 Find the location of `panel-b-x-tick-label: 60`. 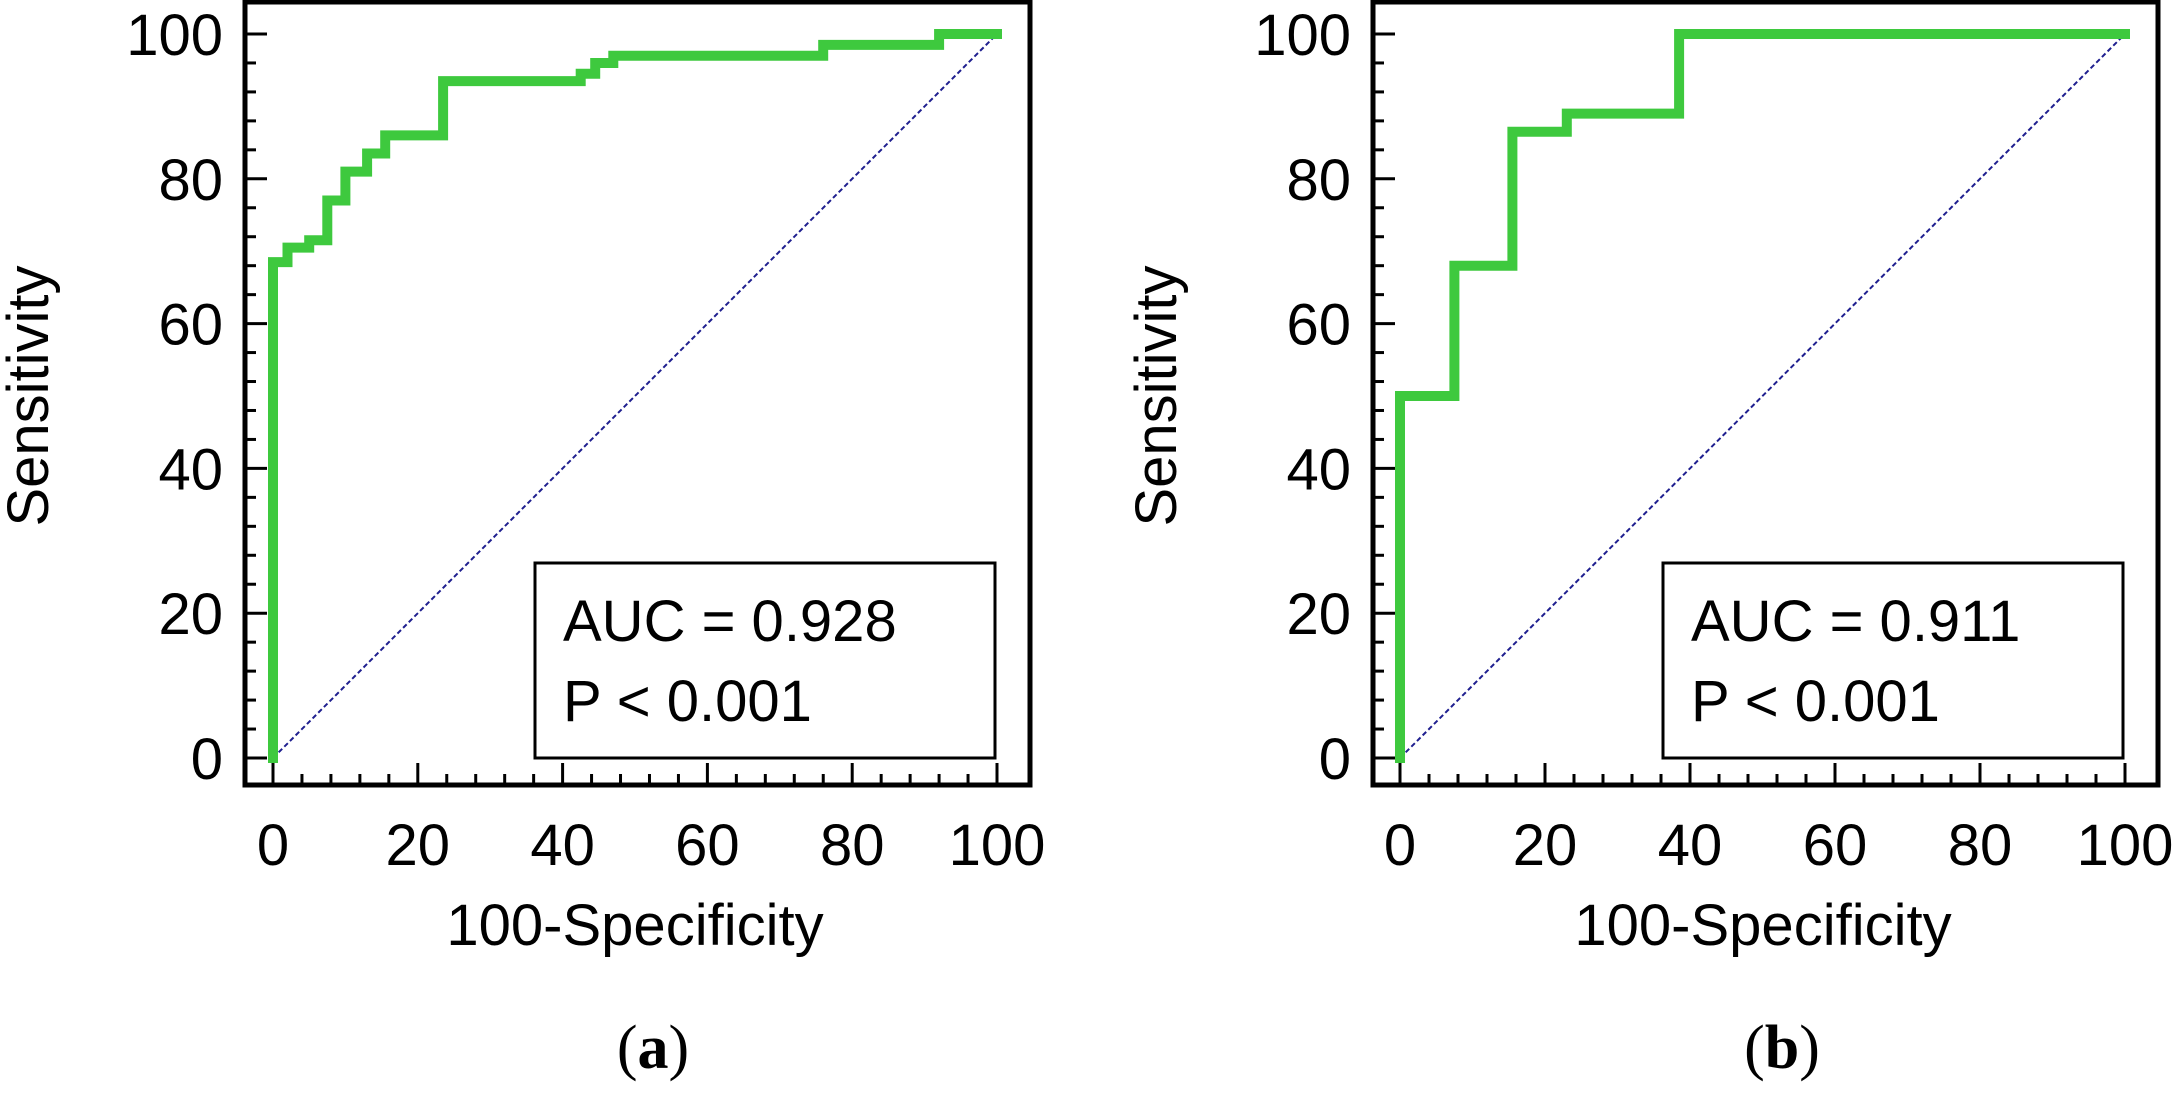

panel-b-x-tick-label: 60 is located at coordinates (1835, 845).